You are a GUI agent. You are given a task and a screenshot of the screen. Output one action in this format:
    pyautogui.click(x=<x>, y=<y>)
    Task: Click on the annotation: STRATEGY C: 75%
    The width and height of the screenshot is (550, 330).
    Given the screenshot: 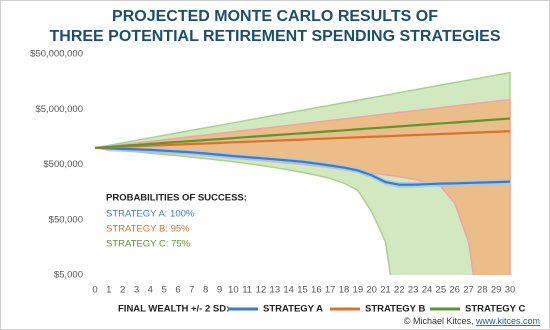 What is the action you would take?
    pyautogui.click(x=148, y=244)
    